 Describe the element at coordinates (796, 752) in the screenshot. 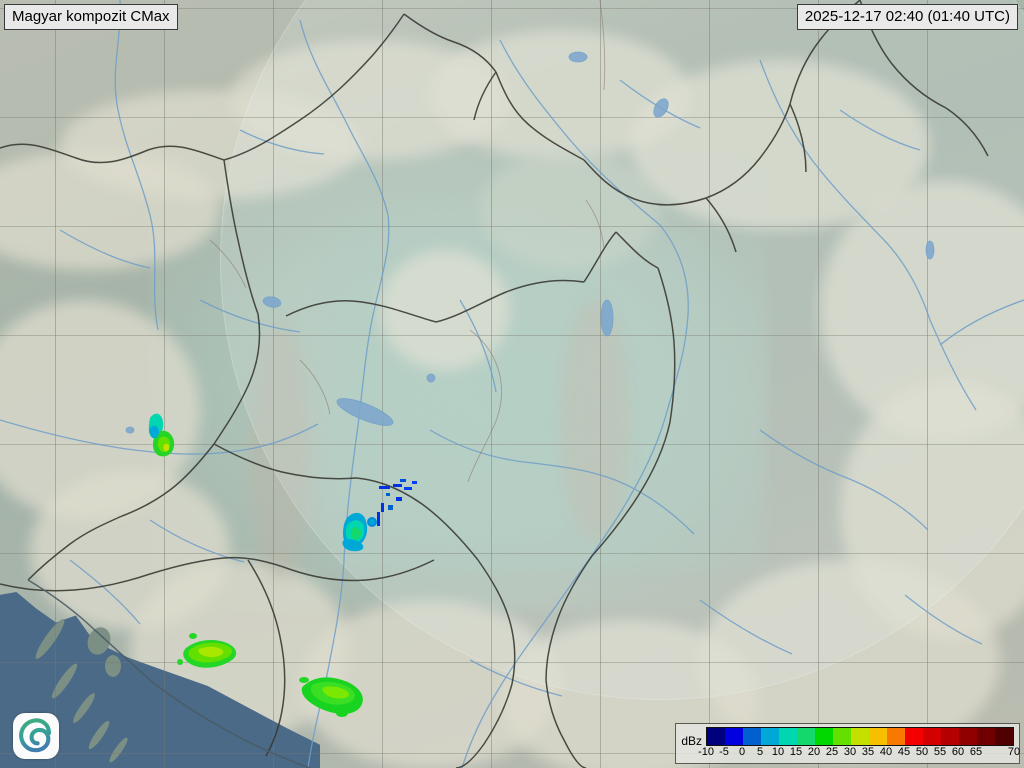

I see `legend-tick: 15` at that location.